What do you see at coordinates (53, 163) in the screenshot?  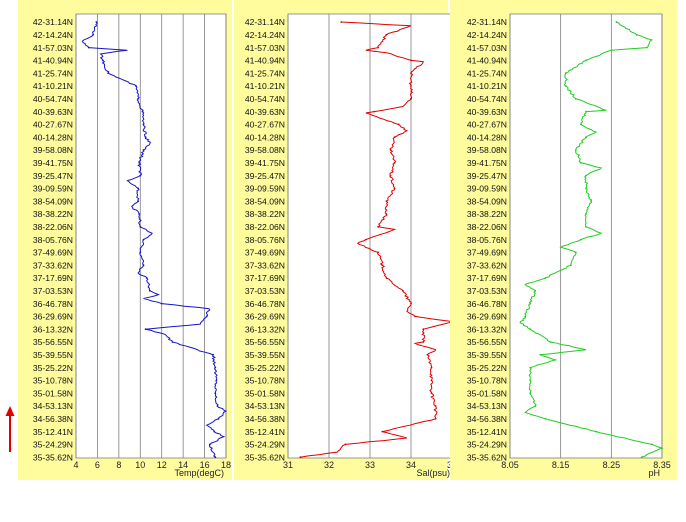 I see `temp-lat-label: 39-41.75N` at bounding box center [53, 163].